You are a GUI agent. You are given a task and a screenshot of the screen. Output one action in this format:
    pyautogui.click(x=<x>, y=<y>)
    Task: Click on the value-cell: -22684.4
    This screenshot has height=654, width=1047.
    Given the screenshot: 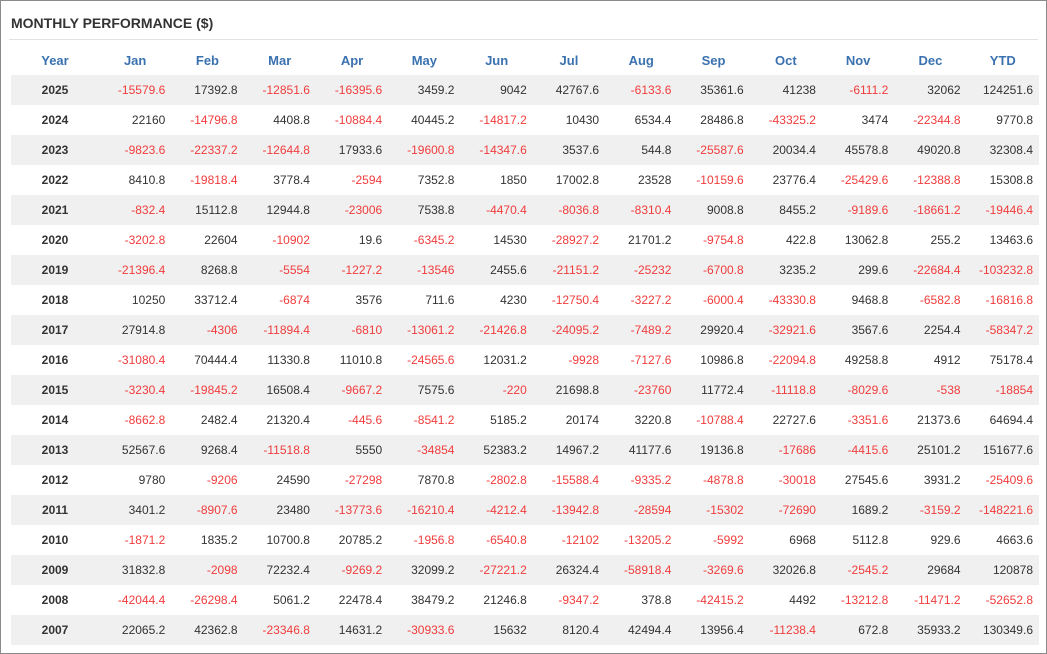 What is the action you would take?
    pyautogui.click(x=930, y=270)
    